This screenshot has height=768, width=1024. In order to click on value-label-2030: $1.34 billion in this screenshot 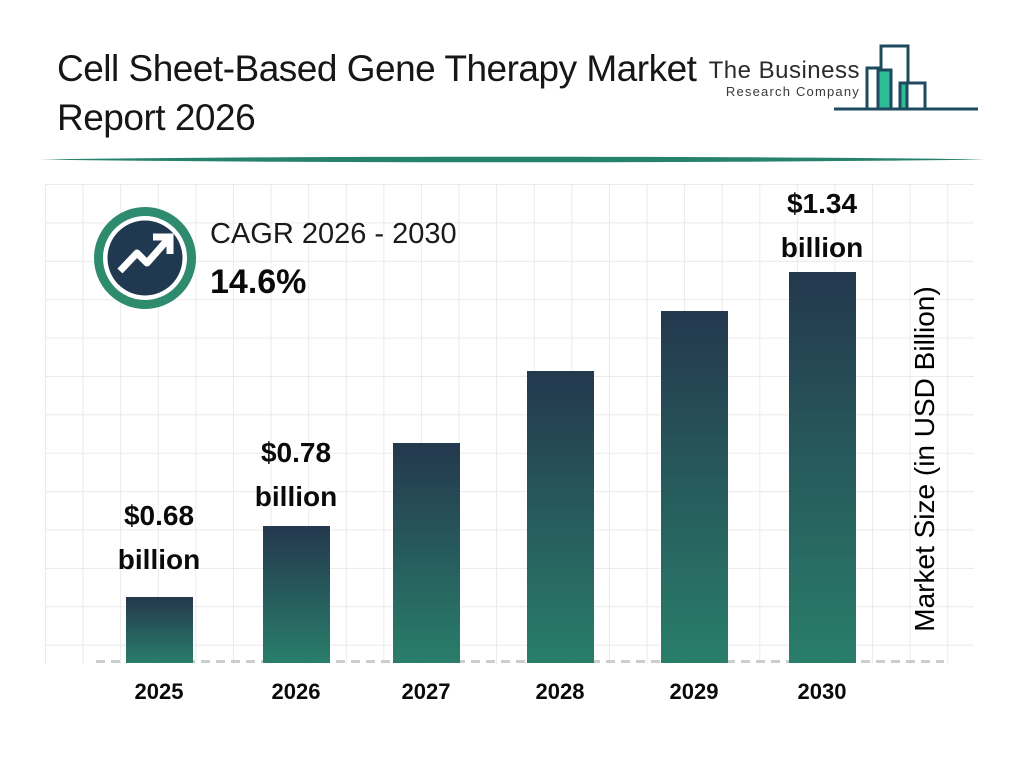, I will do `click(822, 225)`.